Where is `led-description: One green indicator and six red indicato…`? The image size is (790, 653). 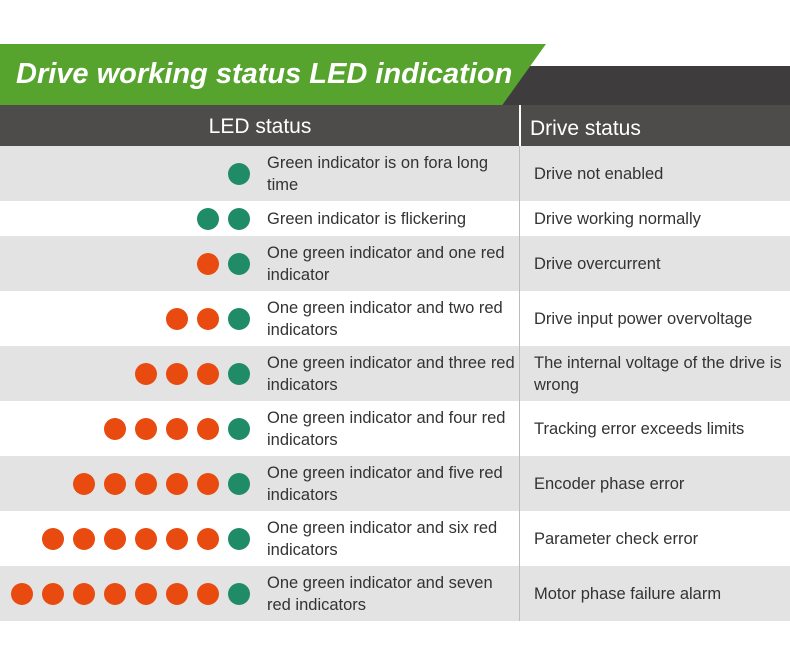
led-description: One green indicator and six red indicato… is located at coordinates (382, 538).